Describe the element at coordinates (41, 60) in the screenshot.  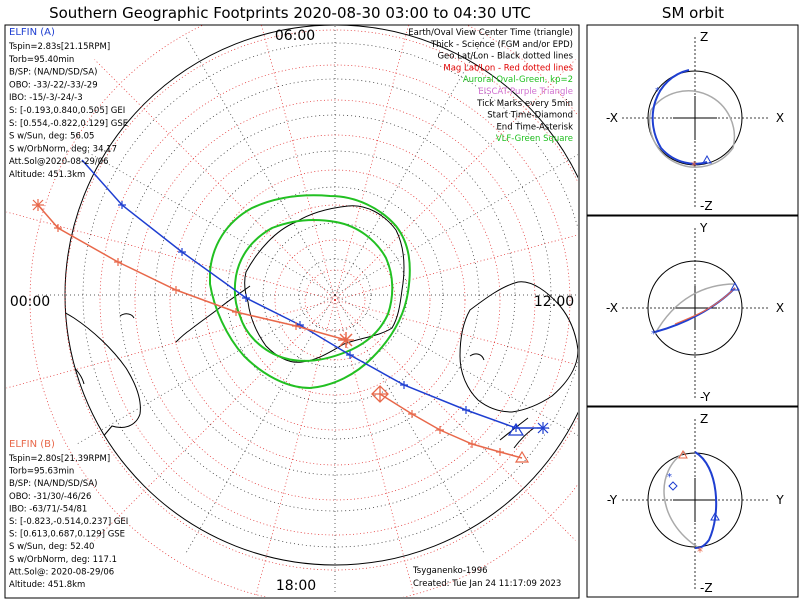
I see `elfin-a-info-line: Torb=95.40min` at that location.